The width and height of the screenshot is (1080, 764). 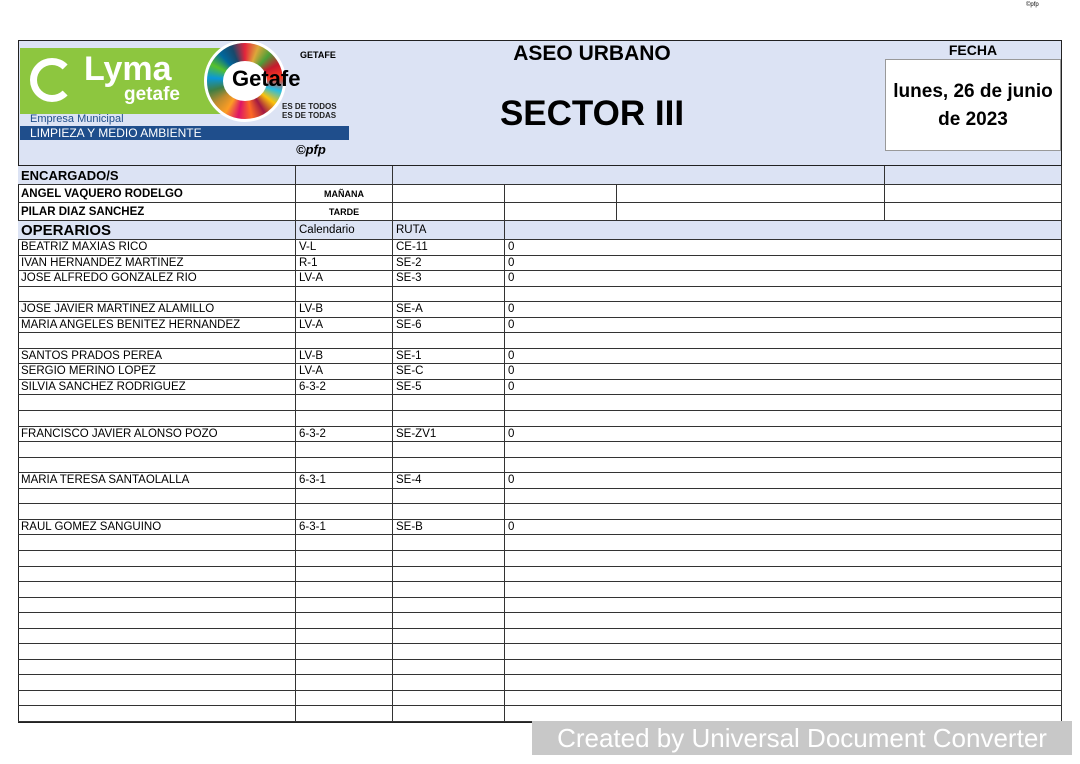 What do you see at coordinates (245, 81) in the screenshot?
I see `getafe-ods-wheel` at bounding box center [245, 81].